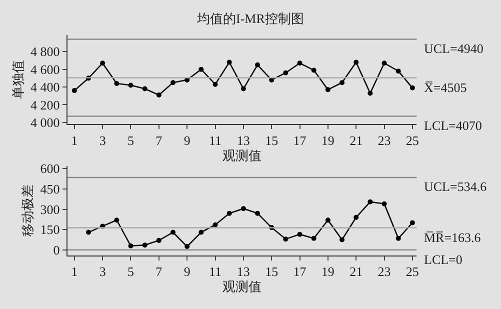 The height and width of the screenshot is (309, 501). I want to click on y-tick-label: 300, so click(50, 209).